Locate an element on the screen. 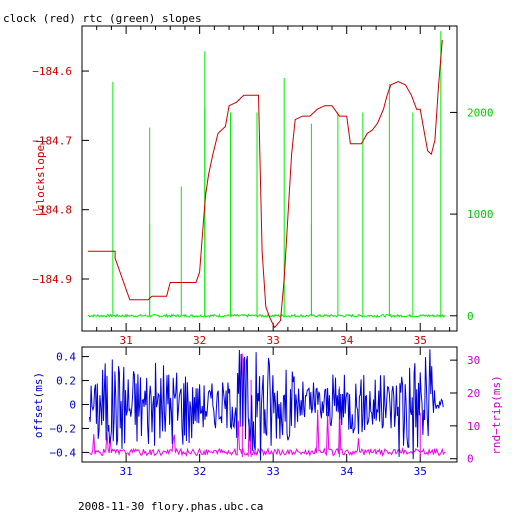 This screenshot has width=512, height=512. top-x-tick-label-1: 32 is located at coordinates (199, 340).